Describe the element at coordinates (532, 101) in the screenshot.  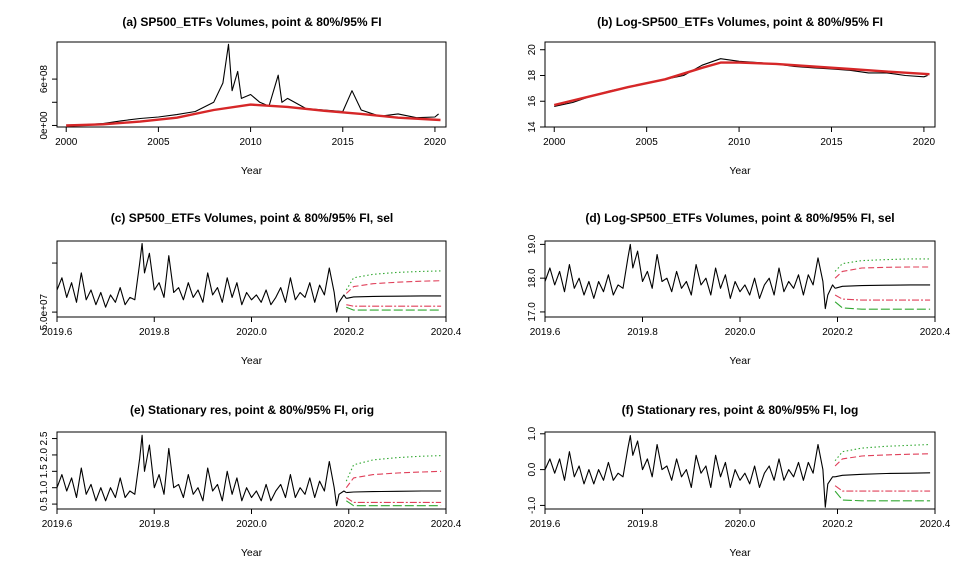
I see `y-tick-label: 16` at that location.